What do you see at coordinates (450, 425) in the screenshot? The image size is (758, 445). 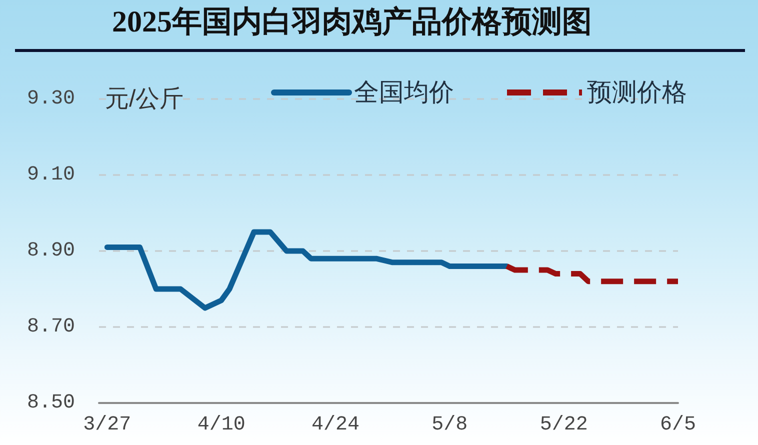 I see `x-tick-label: 5/8` at bounding box center [450, 425].